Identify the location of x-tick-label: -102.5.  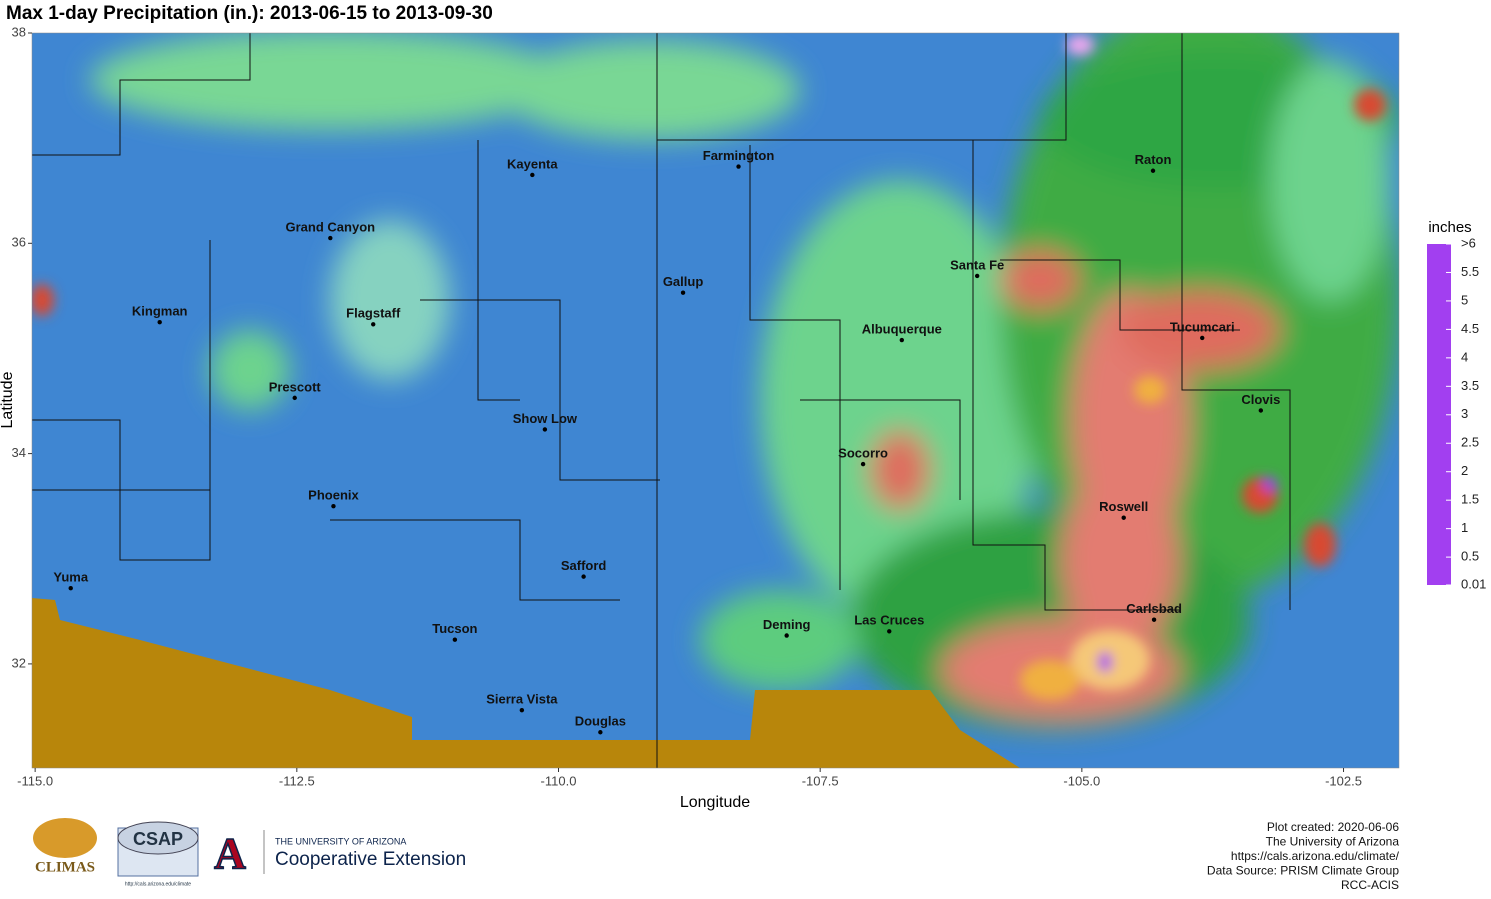
(1343, 780).